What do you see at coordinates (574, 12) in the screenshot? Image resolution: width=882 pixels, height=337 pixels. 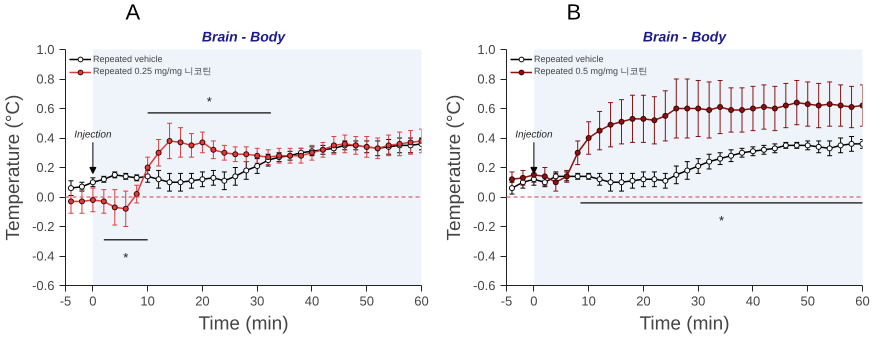 I see `chart-title: B` at bounding box center [574, 12].